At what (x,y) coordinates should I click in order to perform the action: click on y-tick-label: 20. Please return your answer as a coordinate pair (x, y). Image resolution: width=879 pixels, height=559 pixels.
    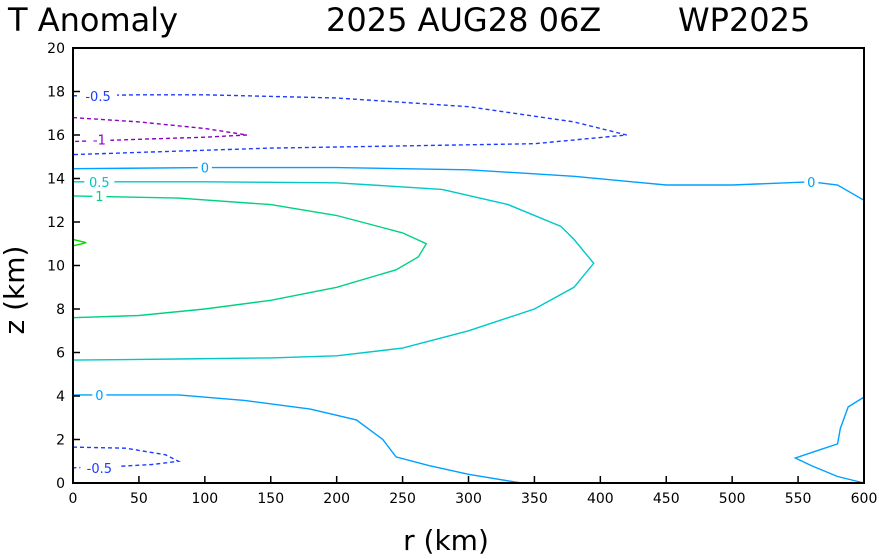
    Looking at the image, I should click on (56, 49).